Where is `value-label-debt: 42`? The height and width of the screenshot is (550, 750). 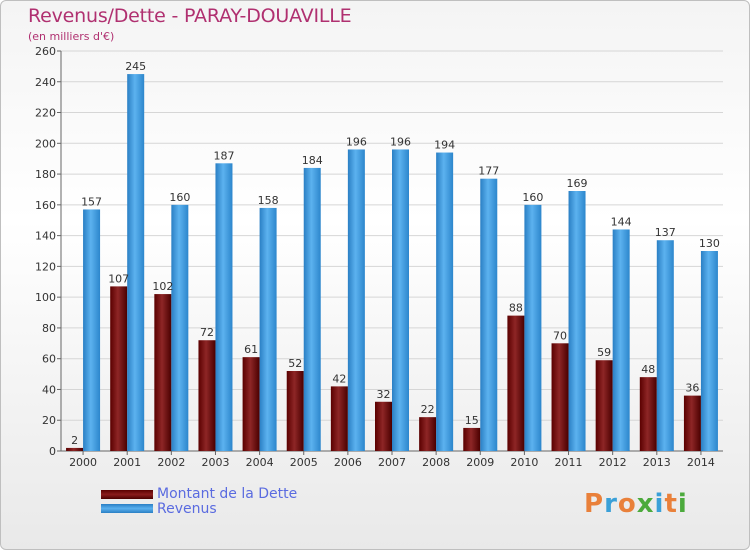 value-label-debt: 42 is located at coordinates (339, 378).